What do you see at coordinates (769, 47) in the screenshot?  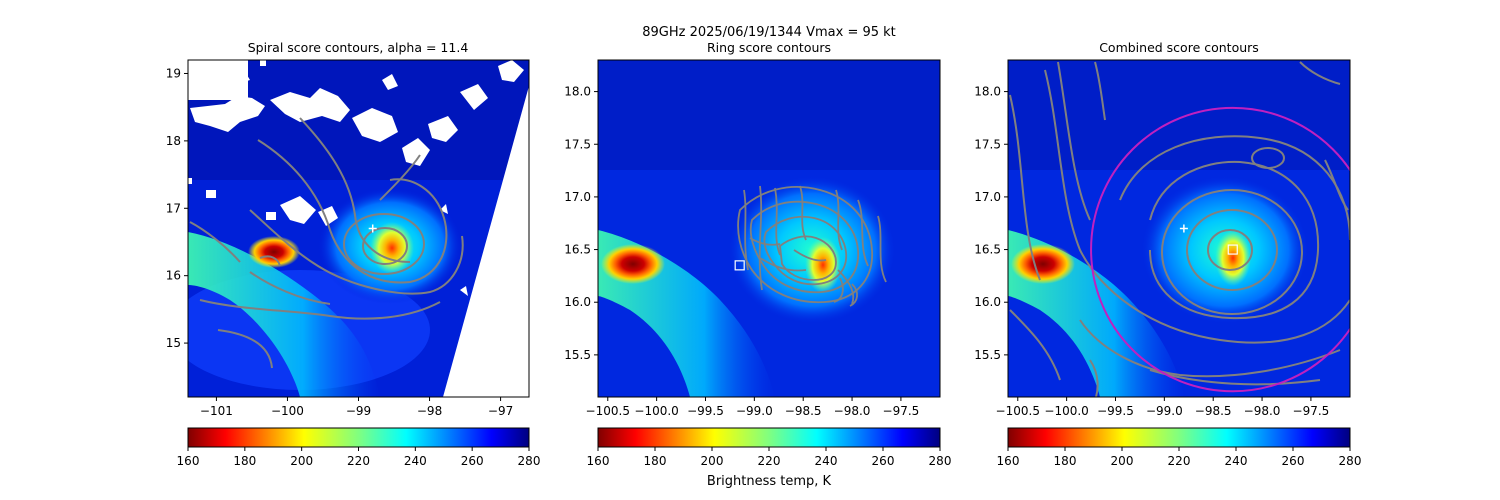 I see `panel-ring-title: Ring score contours` at bounding box center [769, 47].